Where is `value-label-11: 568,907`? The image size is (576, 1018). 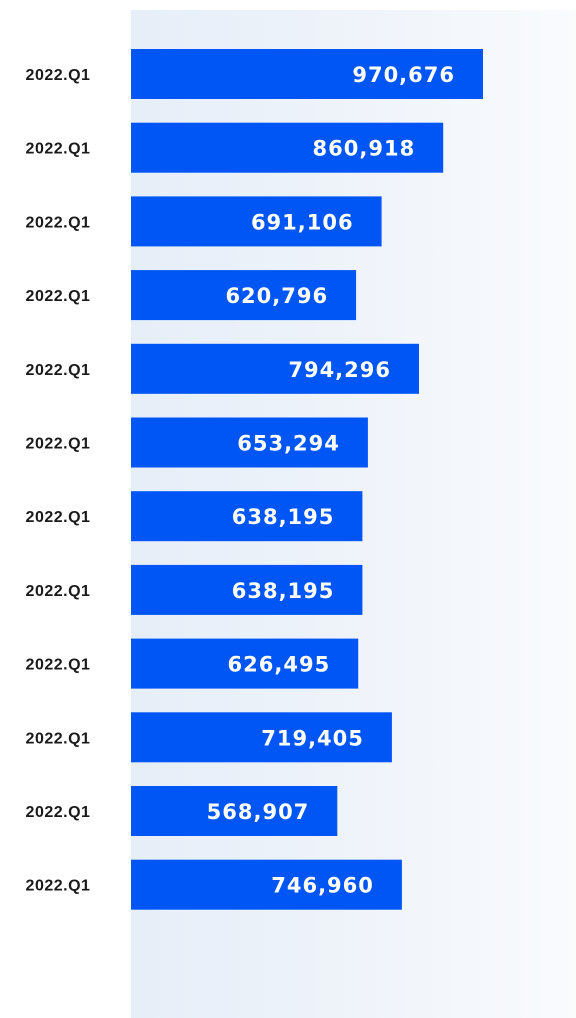
value-label-11: 568,907 is located at coordinates (258, 812).